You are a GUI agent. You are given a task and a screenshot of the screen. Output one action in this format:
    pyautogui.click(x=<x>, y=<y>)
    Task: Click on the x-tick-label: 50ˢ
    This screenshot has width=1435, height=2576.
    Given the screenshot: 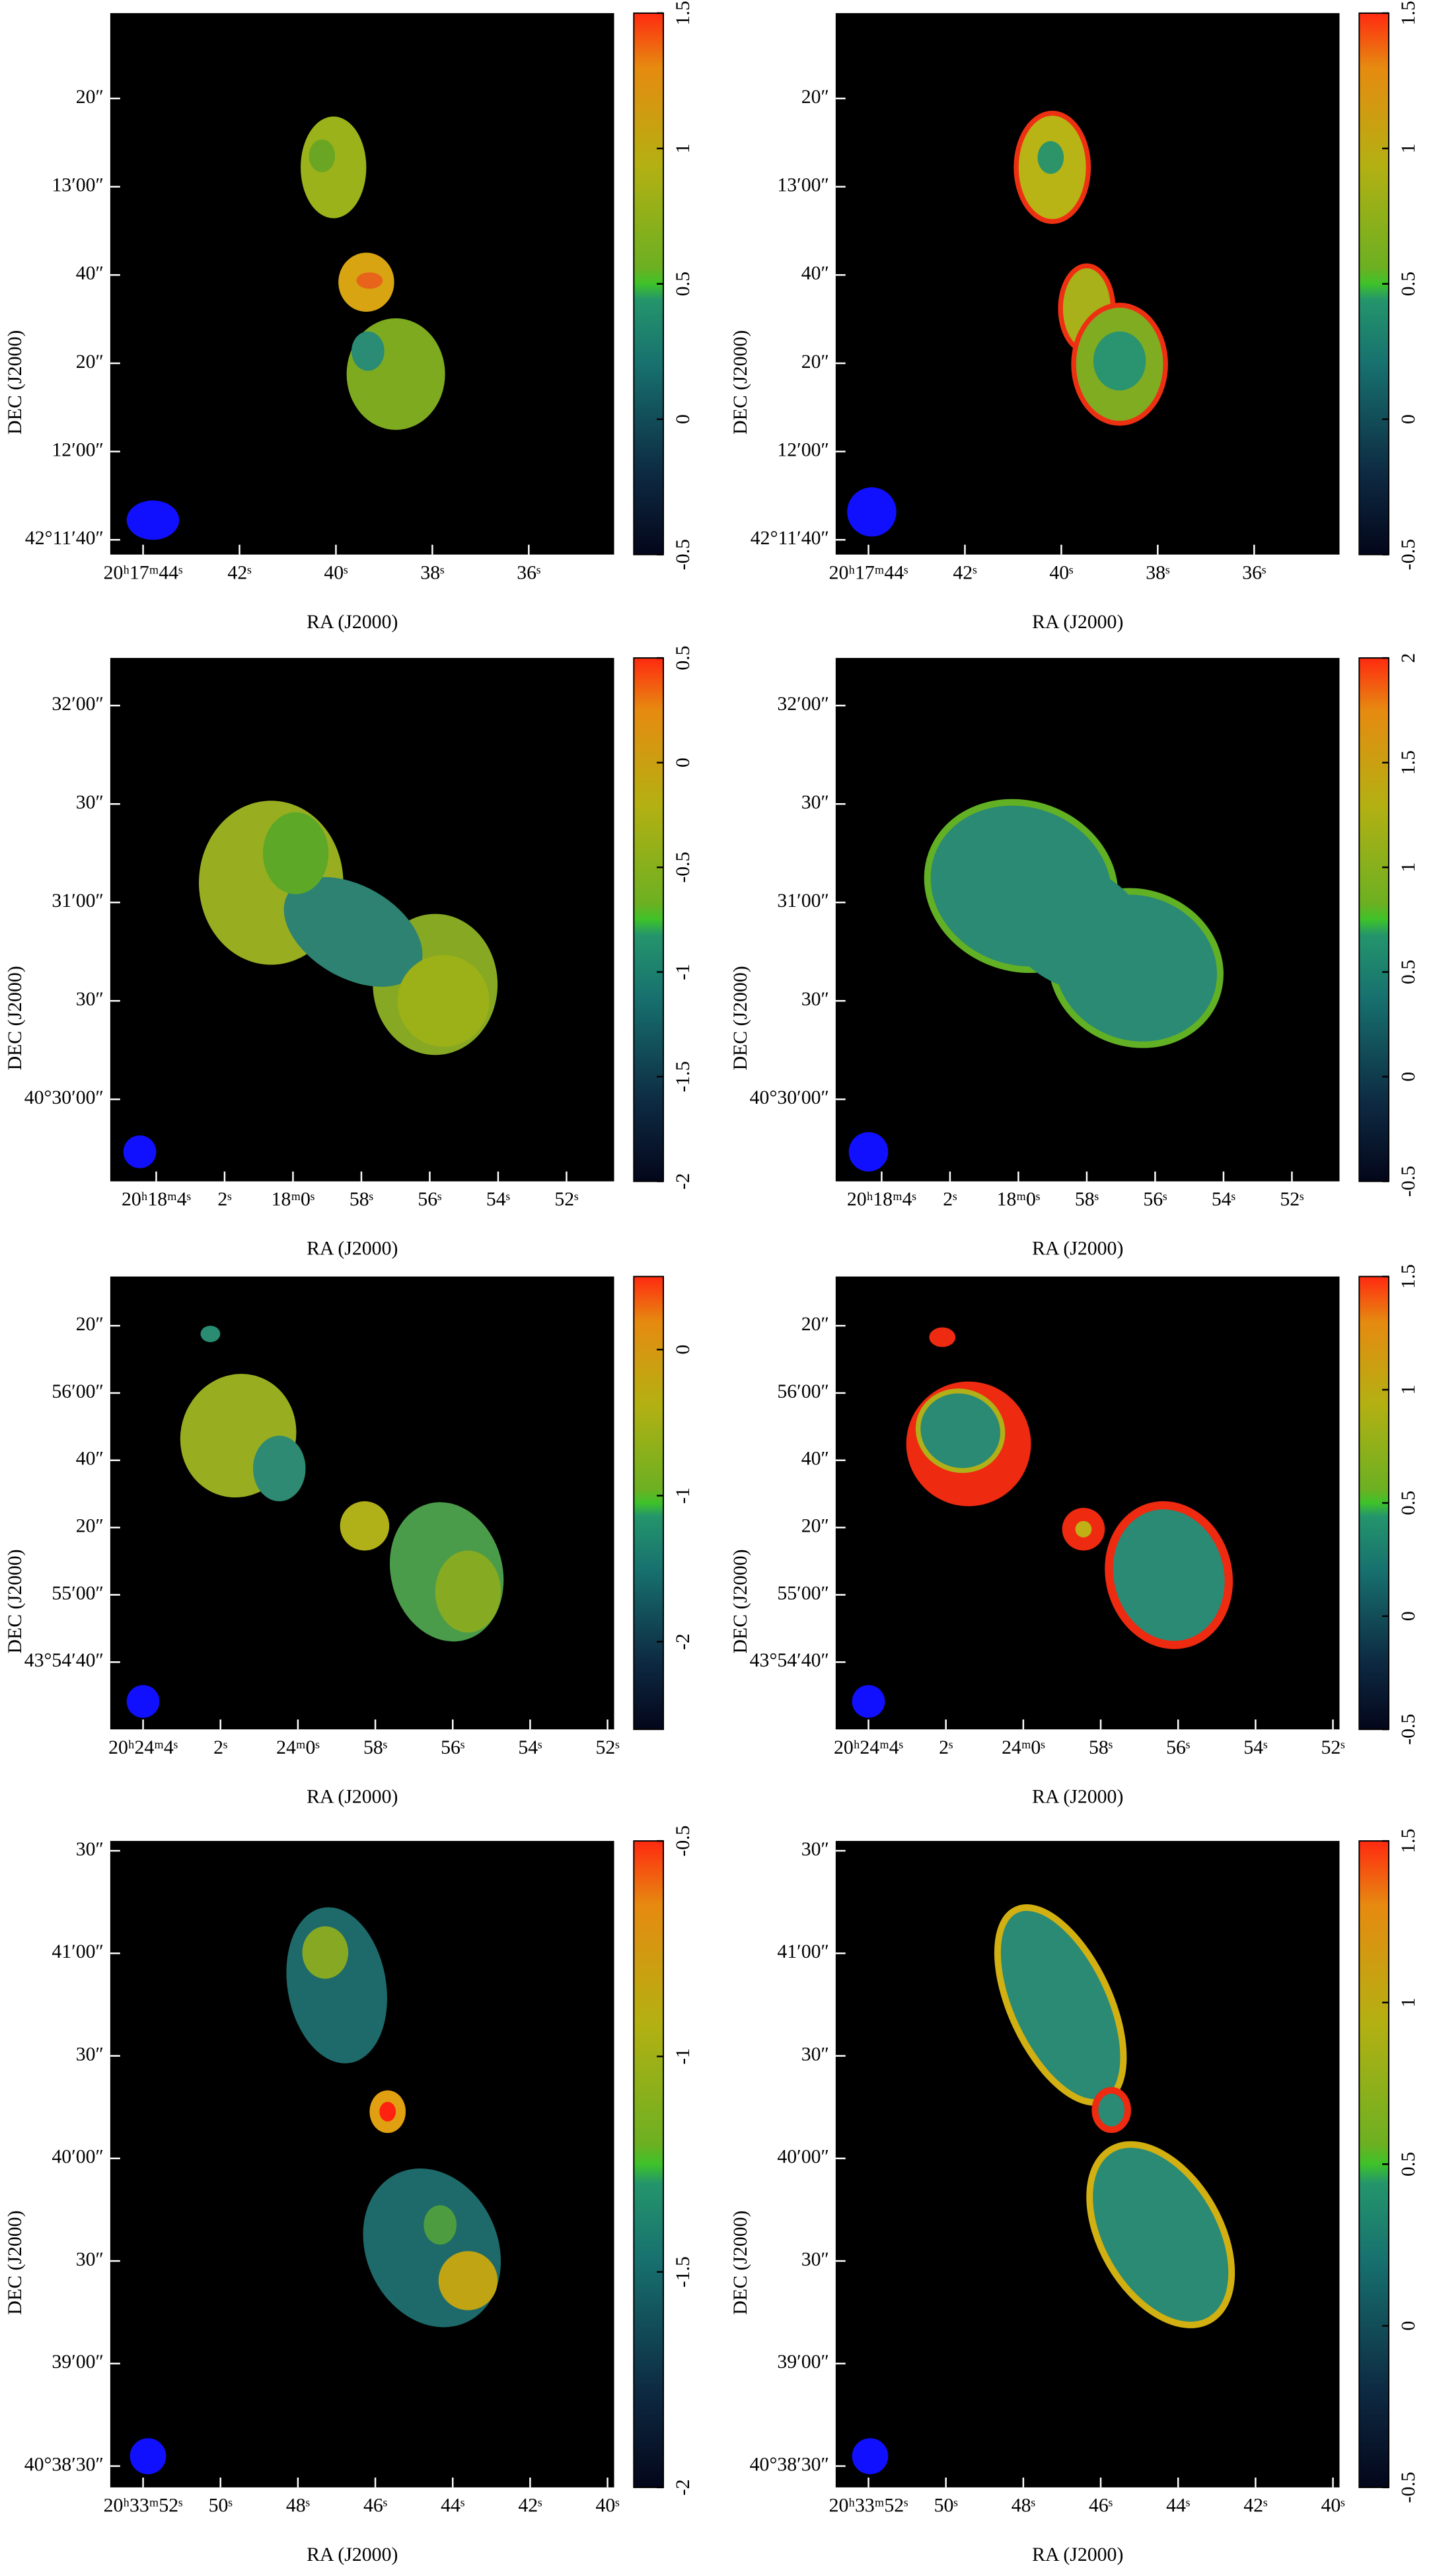 What is the action you would take?
    pyautogui.click(x=946, y=2506)
    